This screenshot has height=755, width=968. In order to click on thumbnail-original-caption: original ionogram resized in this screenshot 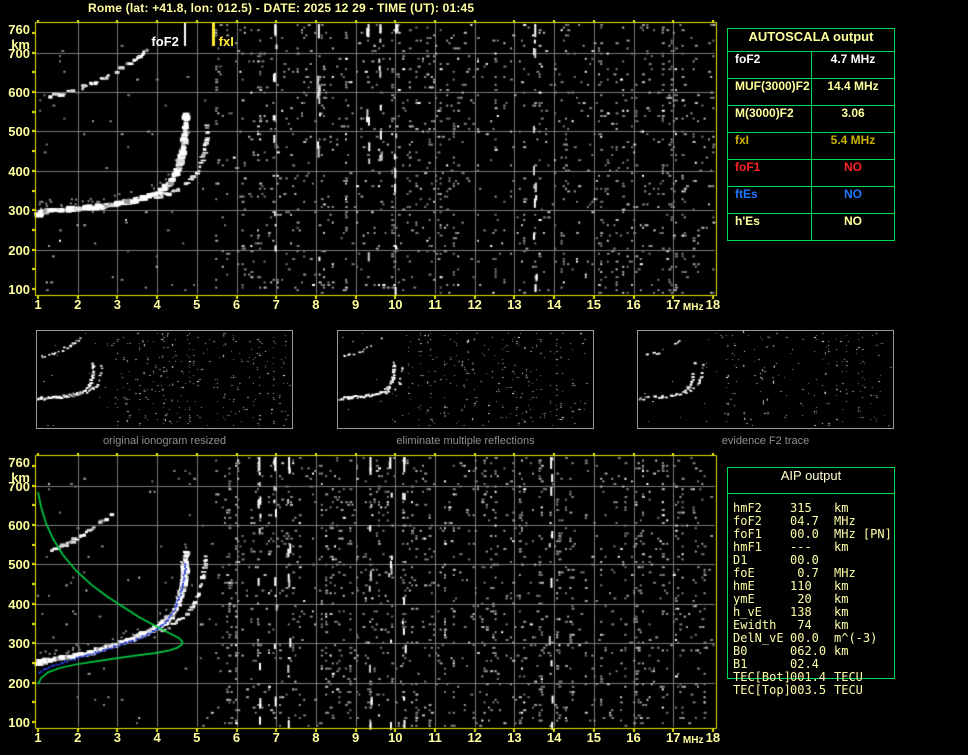, I will do `click(164, 441)`.